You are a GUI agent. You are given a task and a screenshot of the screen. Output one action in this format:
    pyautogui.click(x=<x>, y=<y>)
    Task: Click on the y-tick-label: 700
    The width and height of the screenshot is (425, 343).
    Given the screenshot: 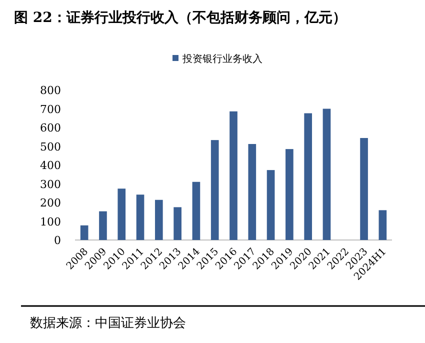 What is the action you would take?
    pyautogui.click(x=50, y=109)
    